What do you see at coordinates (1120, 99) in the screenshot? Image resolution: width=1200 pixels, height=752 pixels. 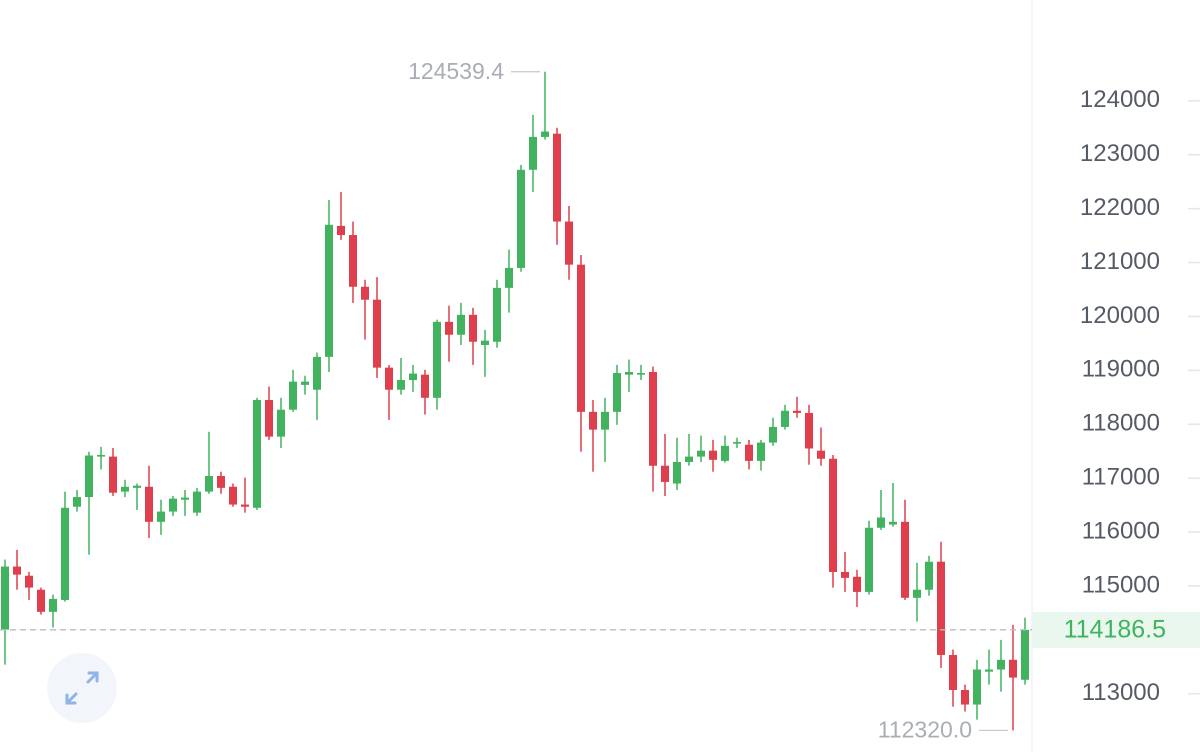 I see `y-tick-label: 124000` at bounding box center [1120, 99].